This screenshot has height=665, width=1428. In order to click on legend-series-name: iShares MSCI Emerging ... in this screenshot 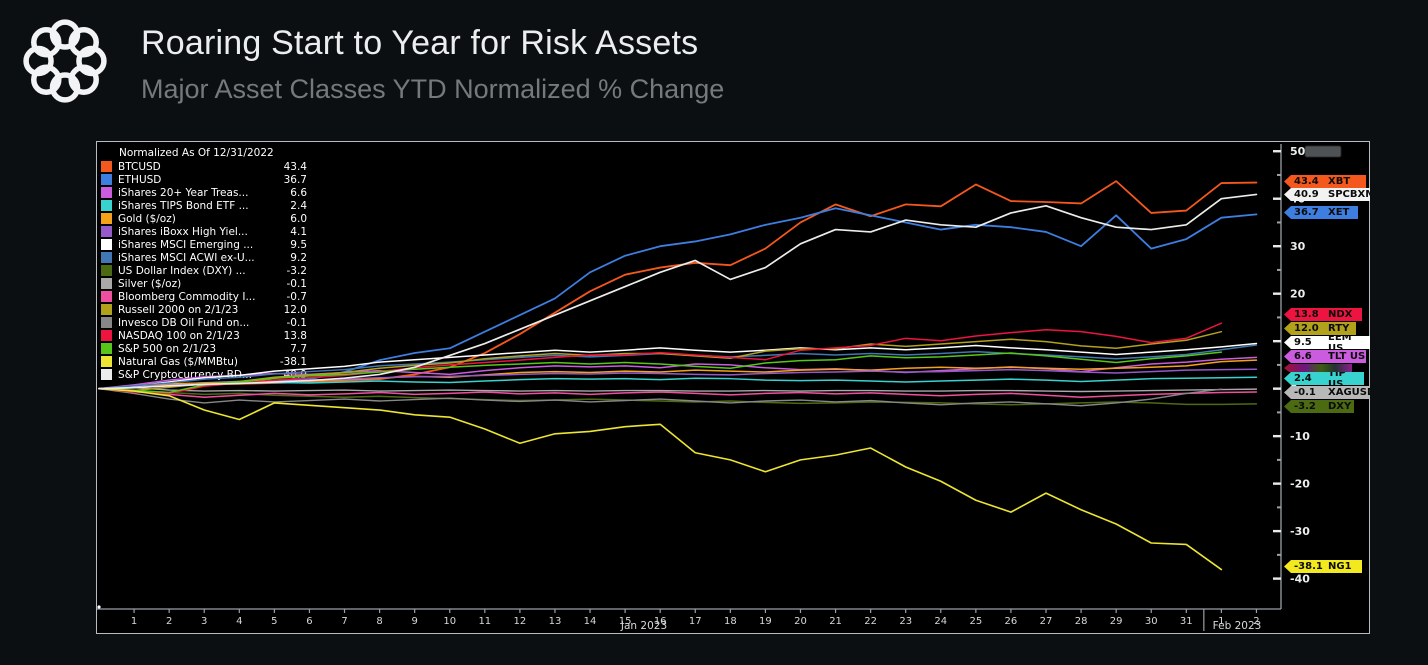, I will do `click(186, 244)`.